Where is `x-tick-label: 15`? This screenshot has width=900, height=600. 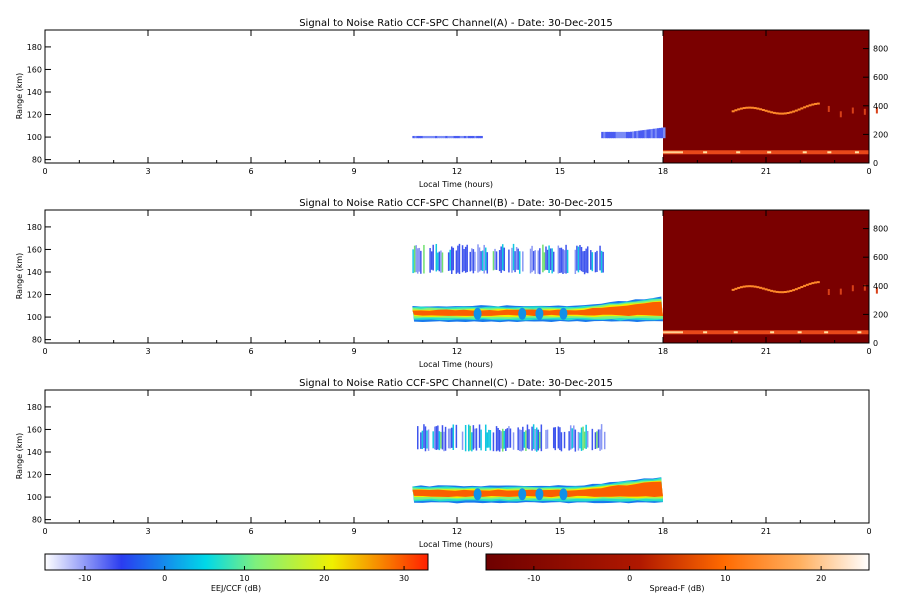
x-tick-label: 15 is located at coordinates (560, 531).